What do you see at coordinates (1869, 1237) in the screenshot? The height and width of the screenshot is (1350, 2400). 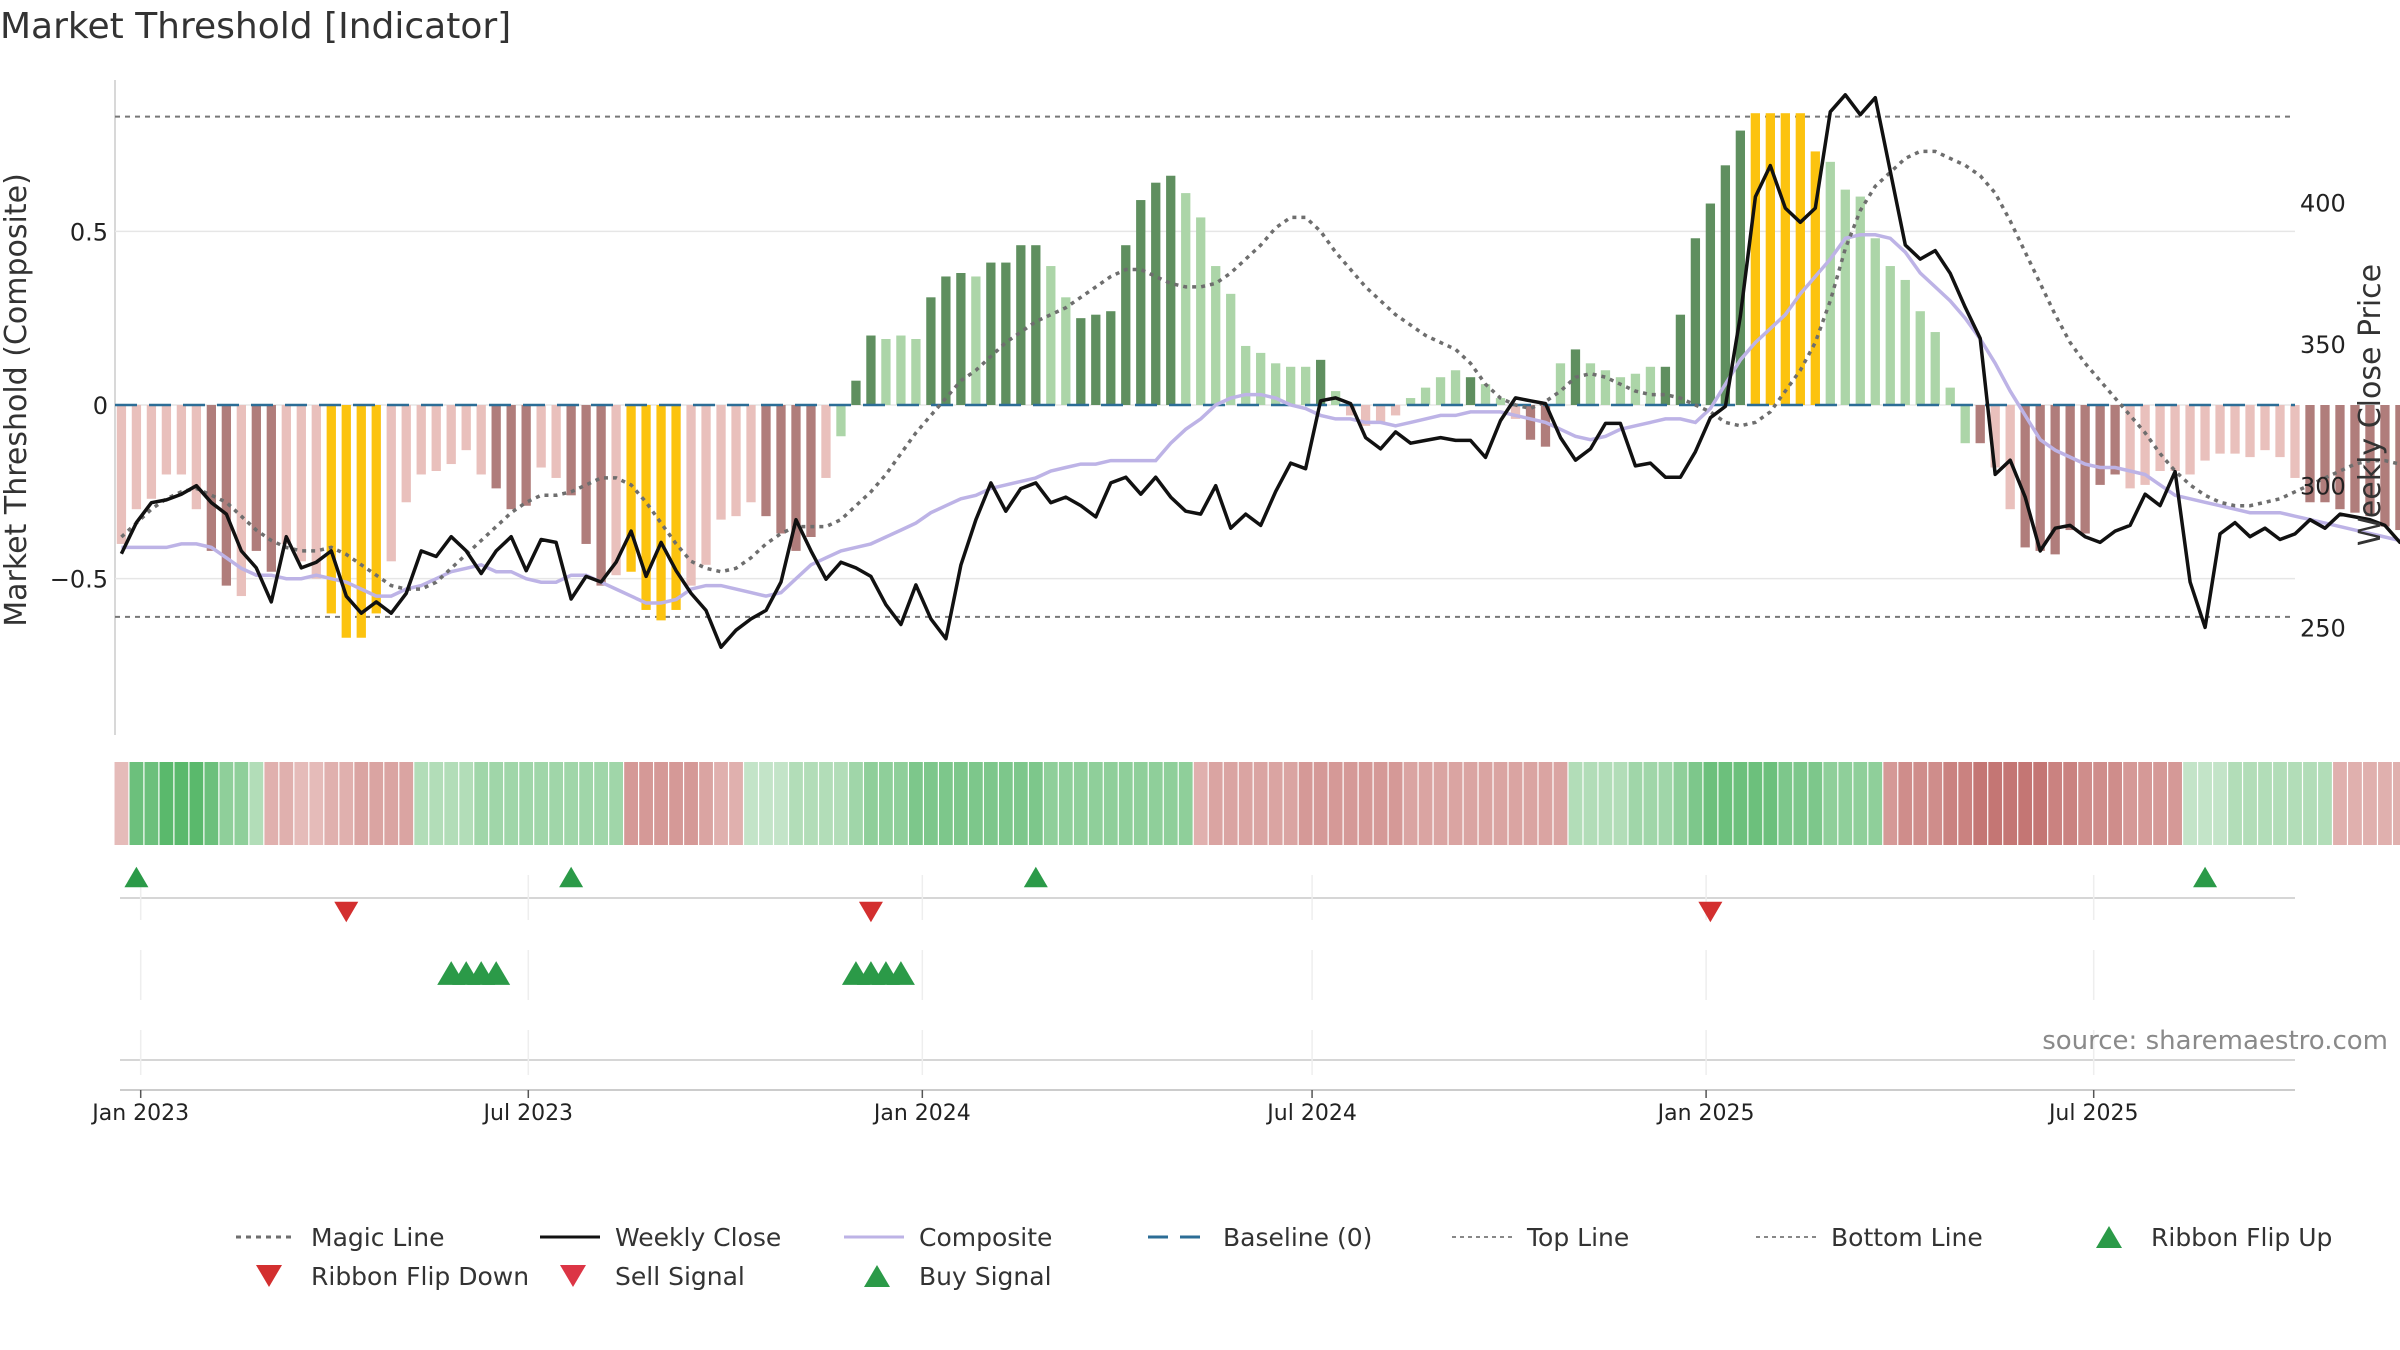 I see `legend-item: Bottom Line` at bounding box center [1869, 1237].